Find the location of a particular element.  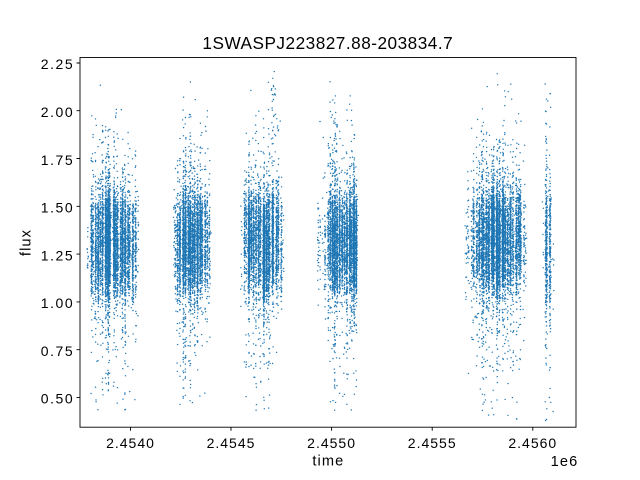

svg-text: 1.00 is located at coordinates (57, 303).